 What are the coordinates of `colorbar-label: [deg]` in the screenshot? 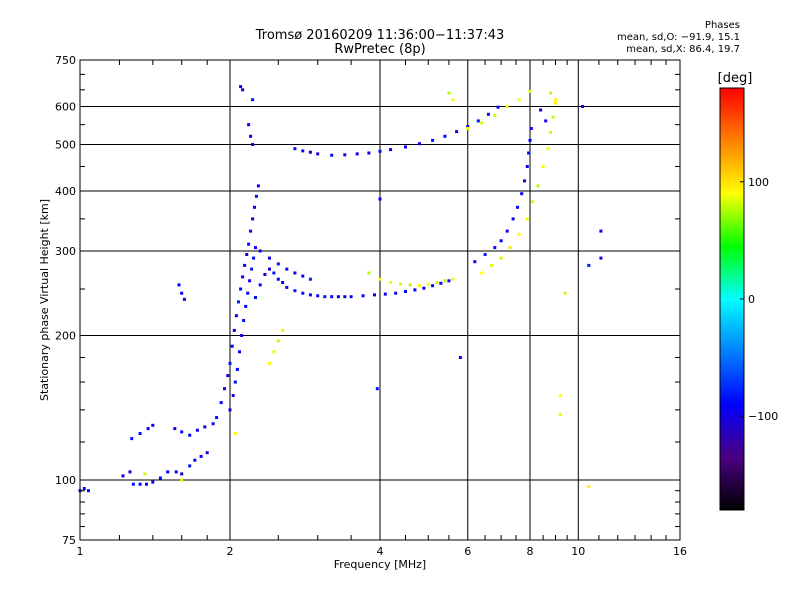 It's located at (735, 78).